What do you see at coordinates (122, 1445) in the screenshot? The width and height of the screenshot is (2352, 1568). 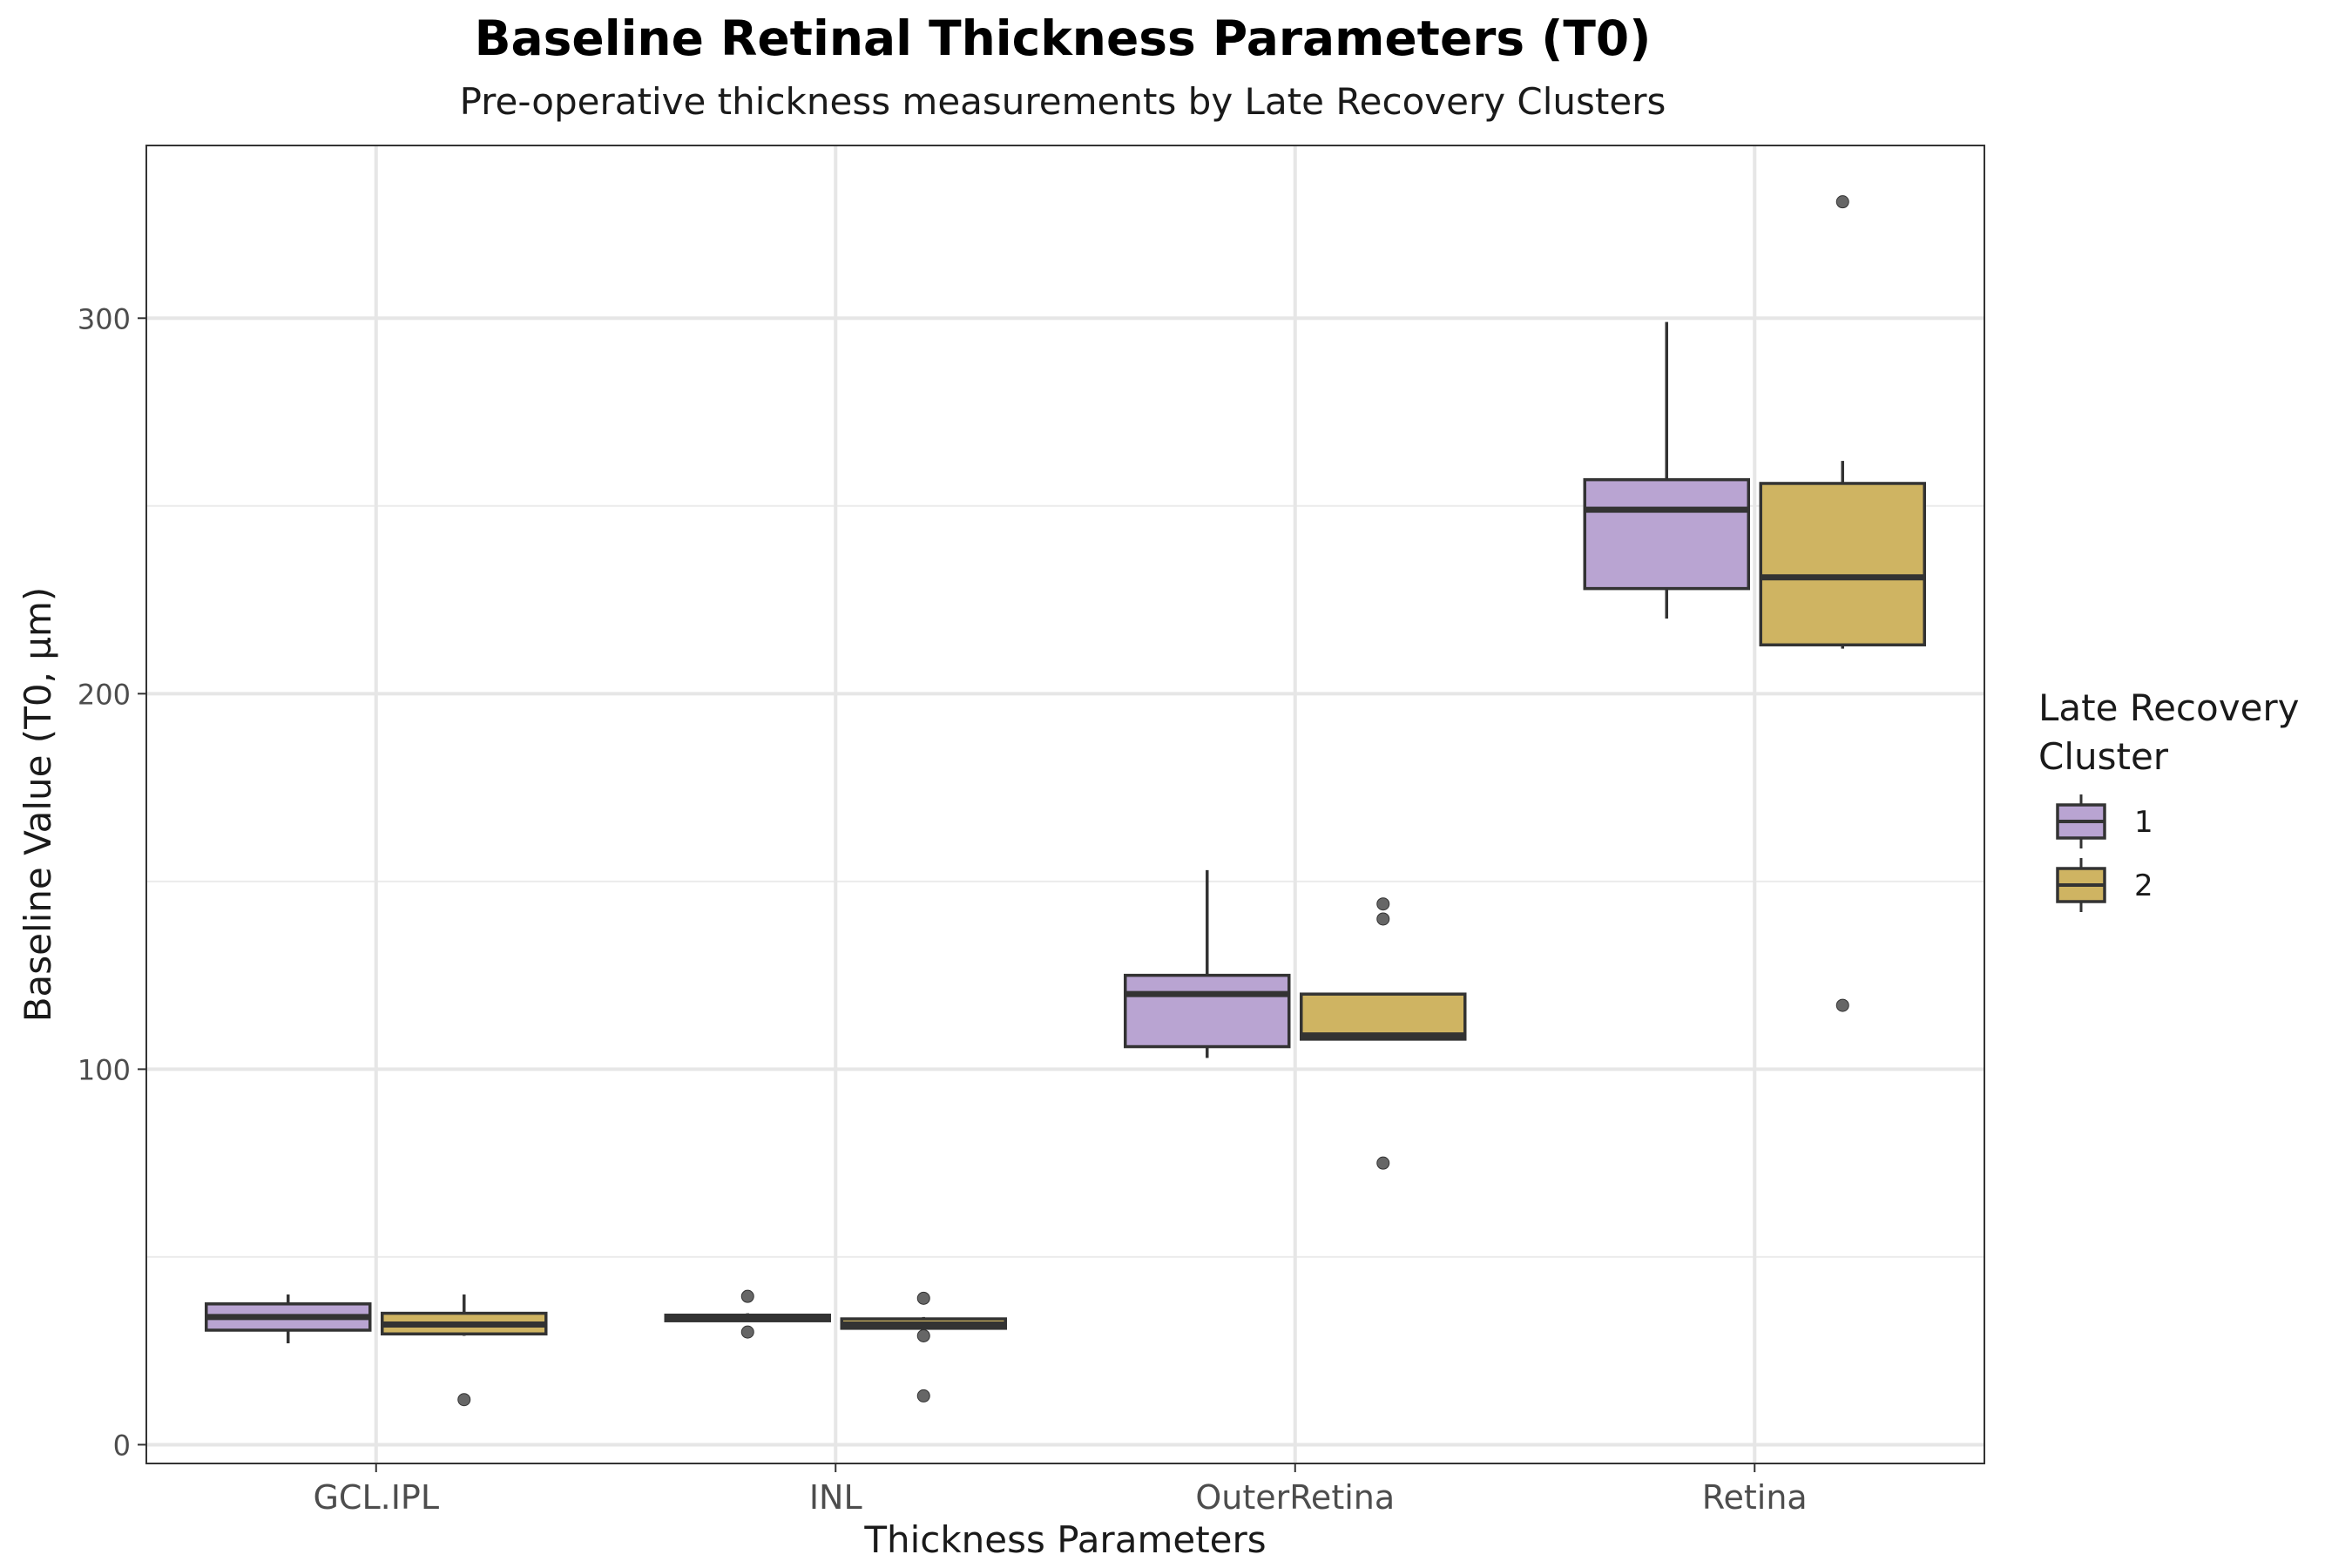 I see `y-tick-label: 0` at bounding box center [122, 1445].